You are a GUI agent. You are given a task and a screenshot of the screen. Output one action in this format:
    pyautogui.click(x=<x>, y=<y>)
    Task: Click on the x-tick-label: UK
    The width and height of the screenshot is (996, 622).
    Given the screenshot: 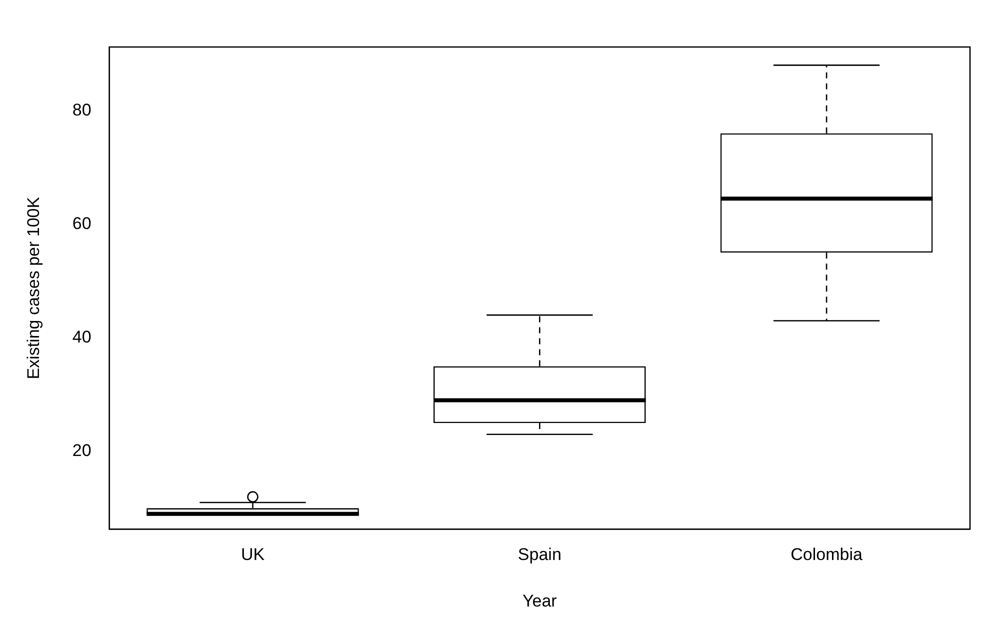 What is the action you would take?
    pyautogui.click(x=253, y=554)
    